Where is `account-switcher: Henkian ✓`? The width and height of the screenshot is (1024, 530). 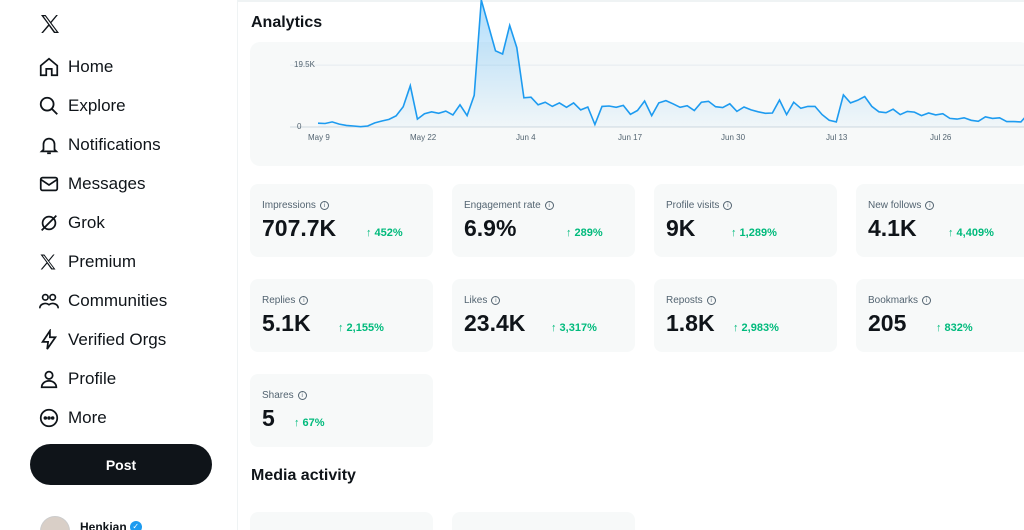 account-switcher: Henkian ✓ is located at coordinates (91, 523).